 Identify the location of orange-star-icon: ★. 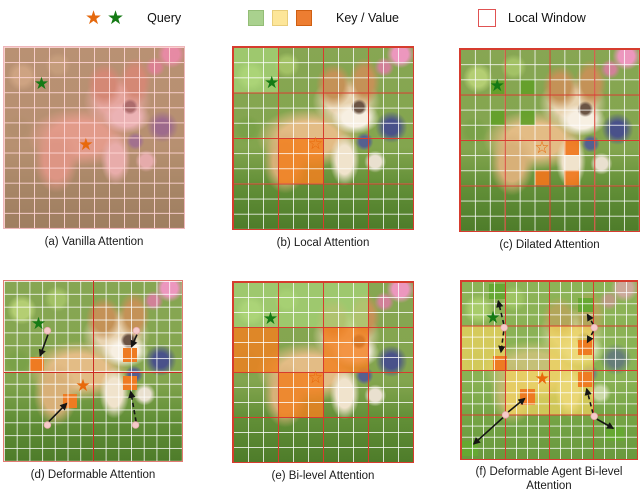
(94, 18).